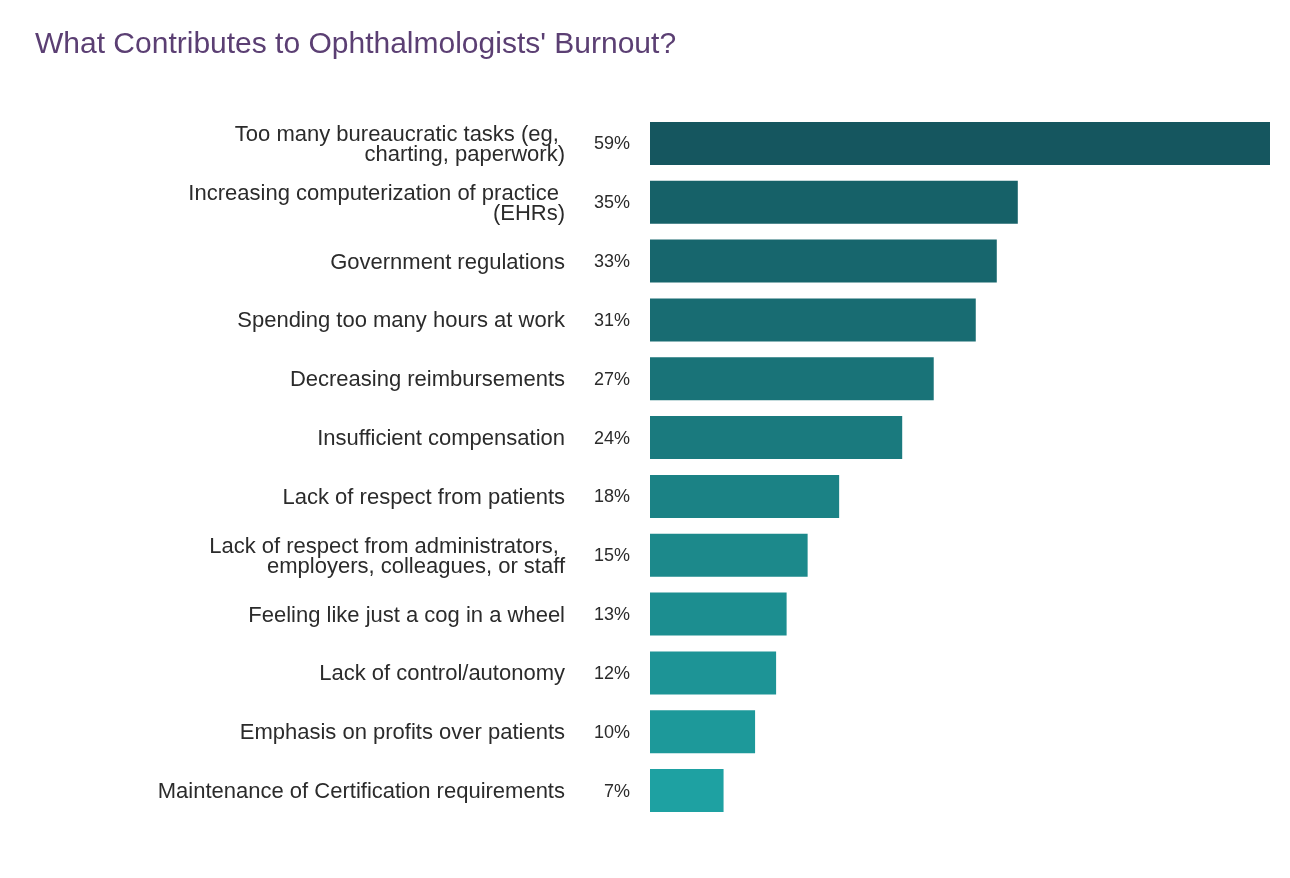 The image size is (1290, 878). What do you see at coordinates (611, 378) in the screenshot?
I see `data-label: 27%` at bounding box center [611, 378].